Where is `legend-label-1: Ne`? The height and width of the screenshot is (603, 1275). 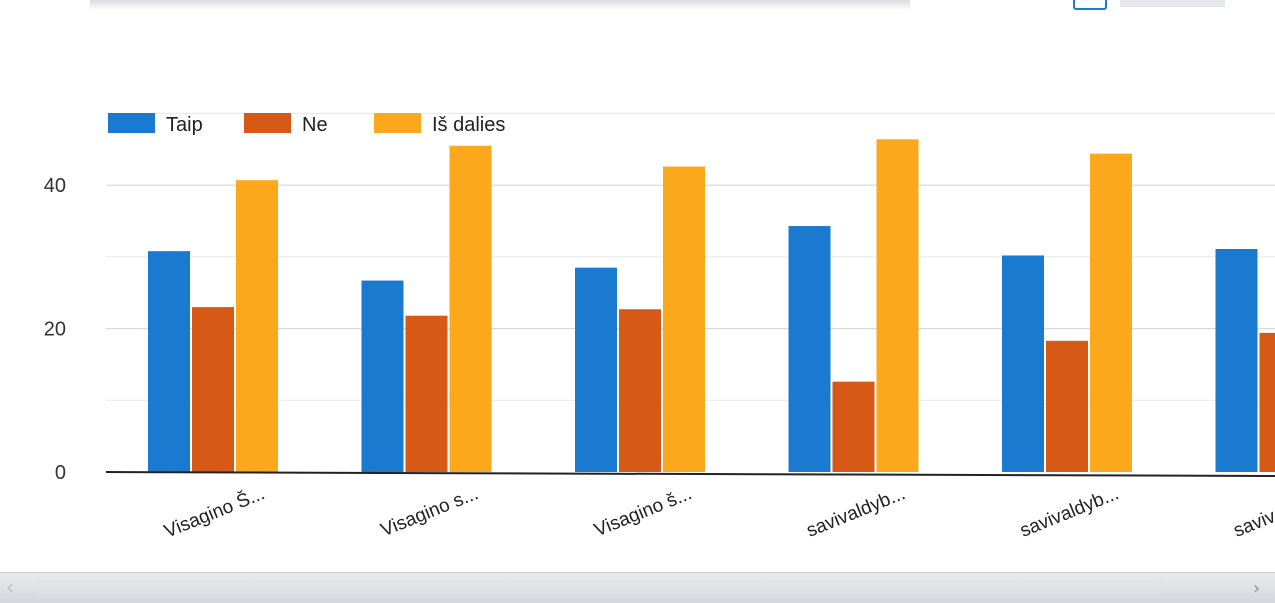 legend-label-1: Ne is located at coordinates (315, 125).